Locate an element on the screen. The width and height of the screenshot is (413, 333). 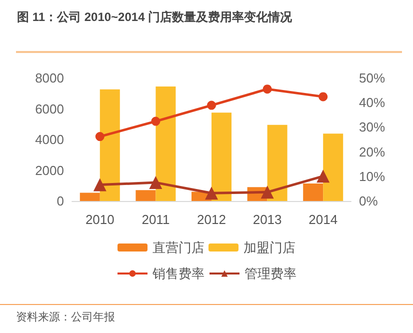
x-tick-label: 2012 is located at coordinates (211, 219).